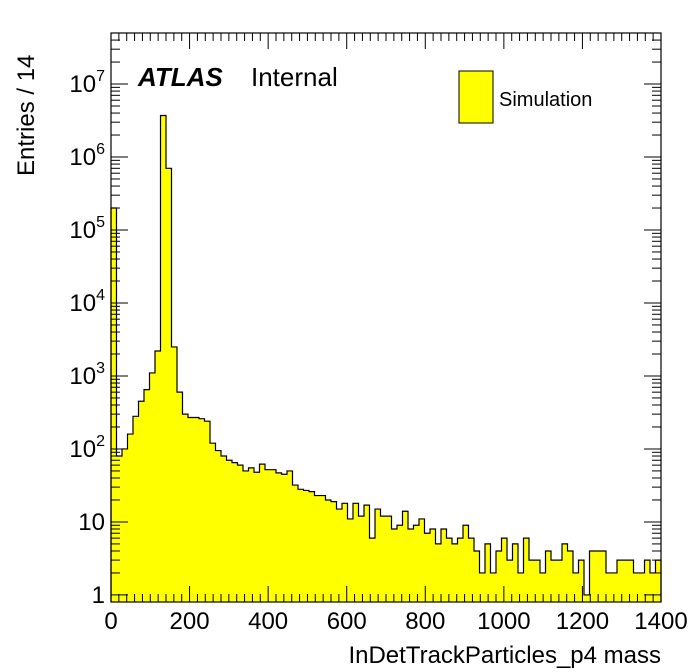 This screenshot has height=672, width=696. What do you see at coordinates (545, 100) in the screenshot?
I see `legend-label-simulation: Simulation` at bounding box center [545, 100].